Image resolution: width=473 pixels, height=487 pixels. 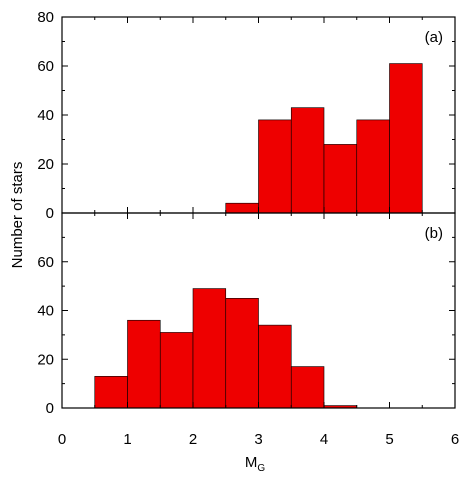 I want to click on x-tick-label: 3, so click(x=258, y=439).